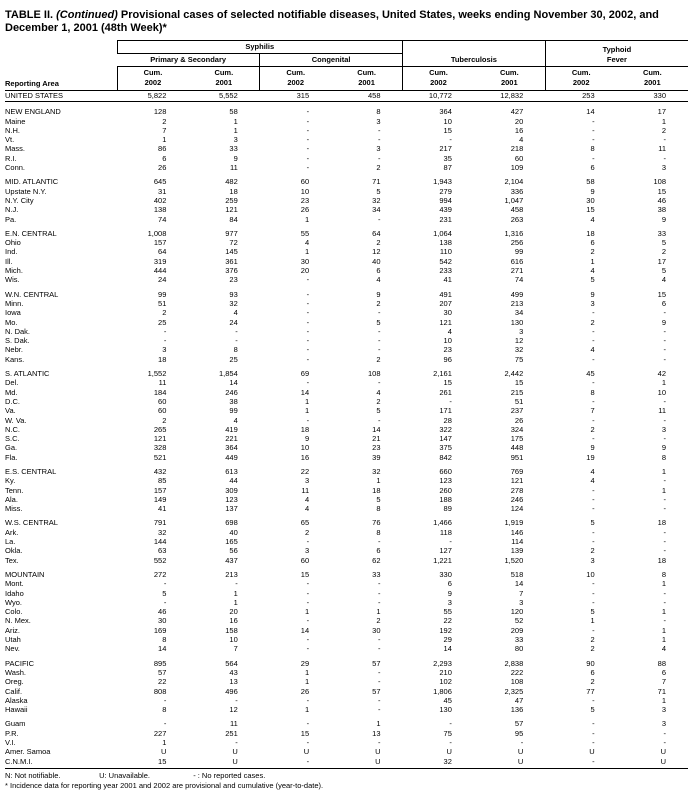  Describe the element at coordinates (12, 401) in the screenshot. I see `reporting-area-cell: D.C.` at that location.